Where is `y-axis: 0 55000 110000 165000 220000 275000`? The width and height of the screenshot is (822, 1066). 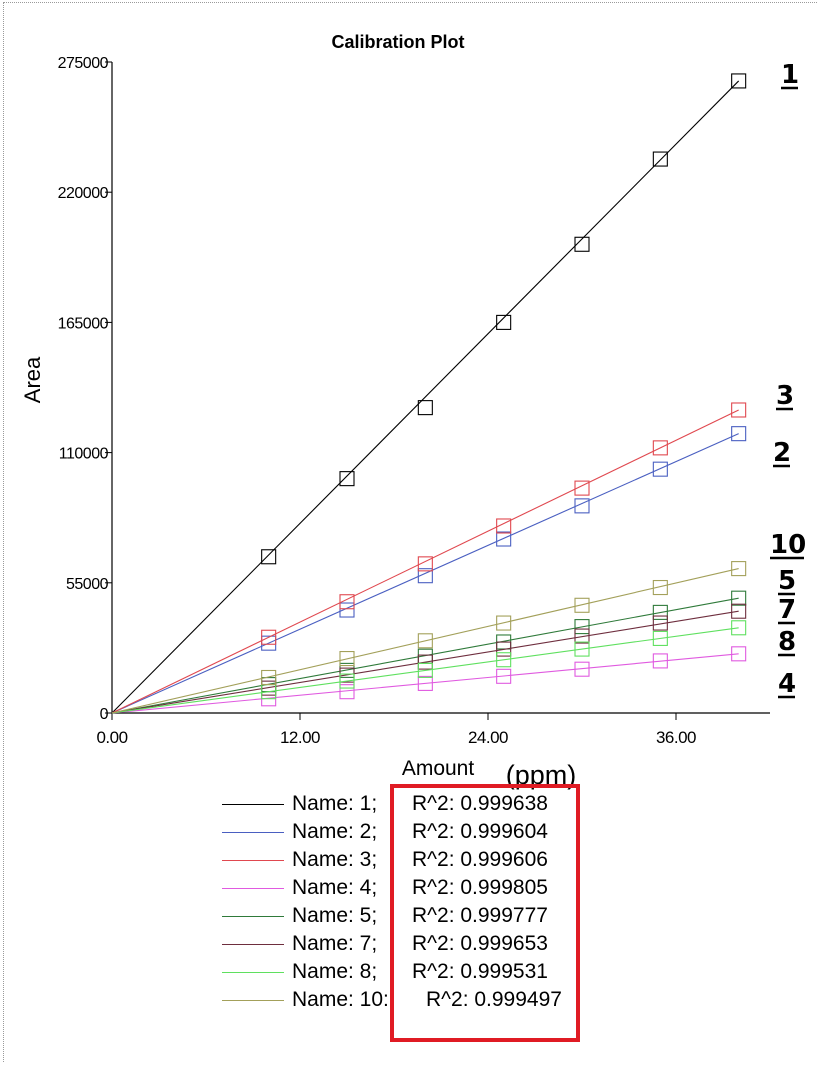
y-axis: 0 55000 110000 165000 220000 275000 is located at coordinates (85, 389).